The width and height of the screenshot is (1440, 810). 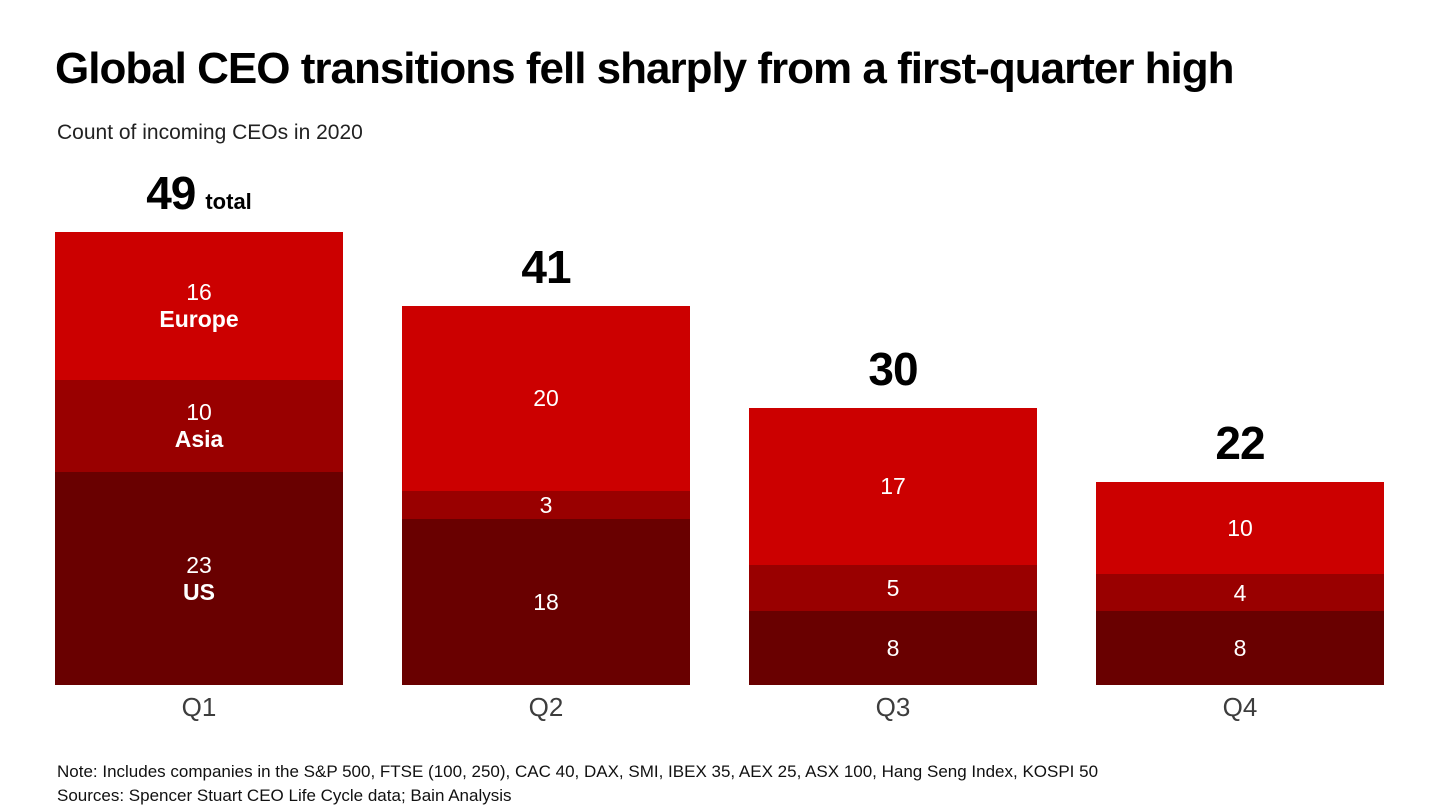 I want to click on segment-asia-q1: 10 Asia, so click(x=199, y=426).